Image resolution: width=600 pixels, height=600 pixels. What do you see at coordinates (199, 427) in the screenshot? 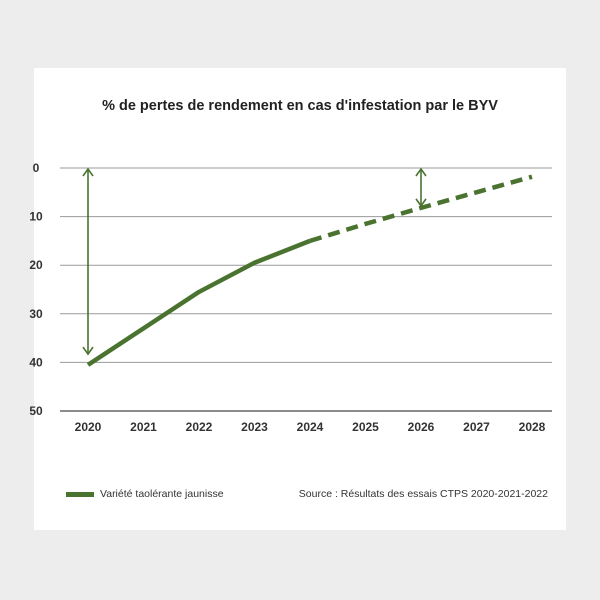
I see `x-tick-label: 2022` at bounding box center [199, 427].